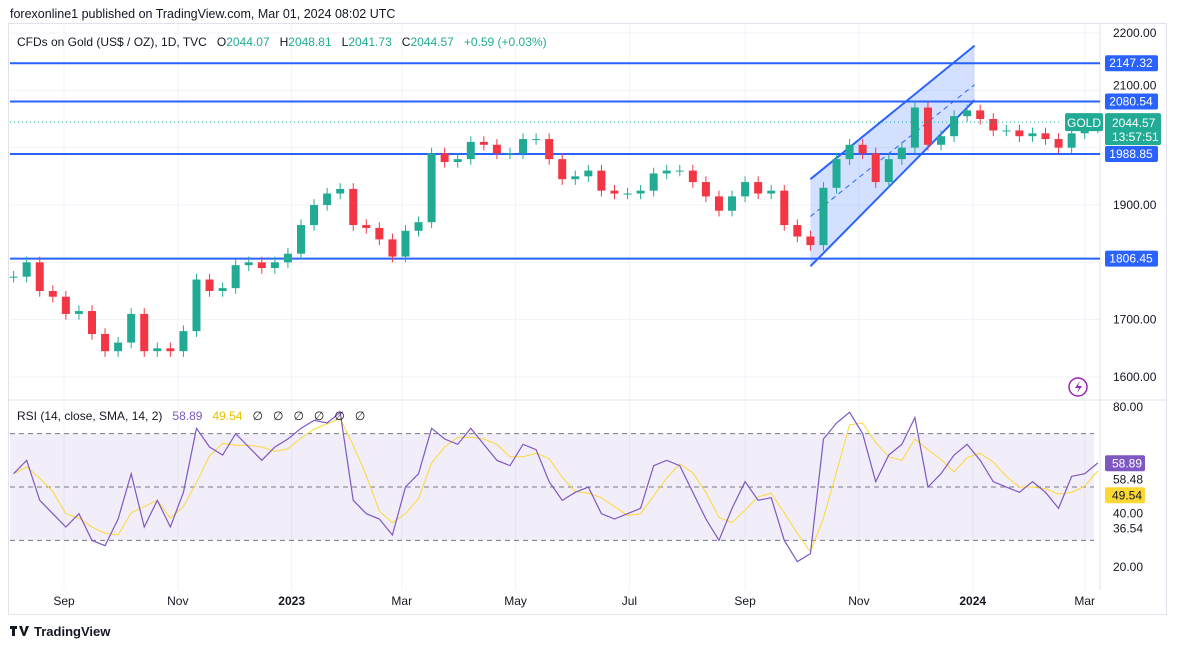 This screenshot has width=1177, height=650. I want to click on time-axis-tick: Nov, so click(858, 601).